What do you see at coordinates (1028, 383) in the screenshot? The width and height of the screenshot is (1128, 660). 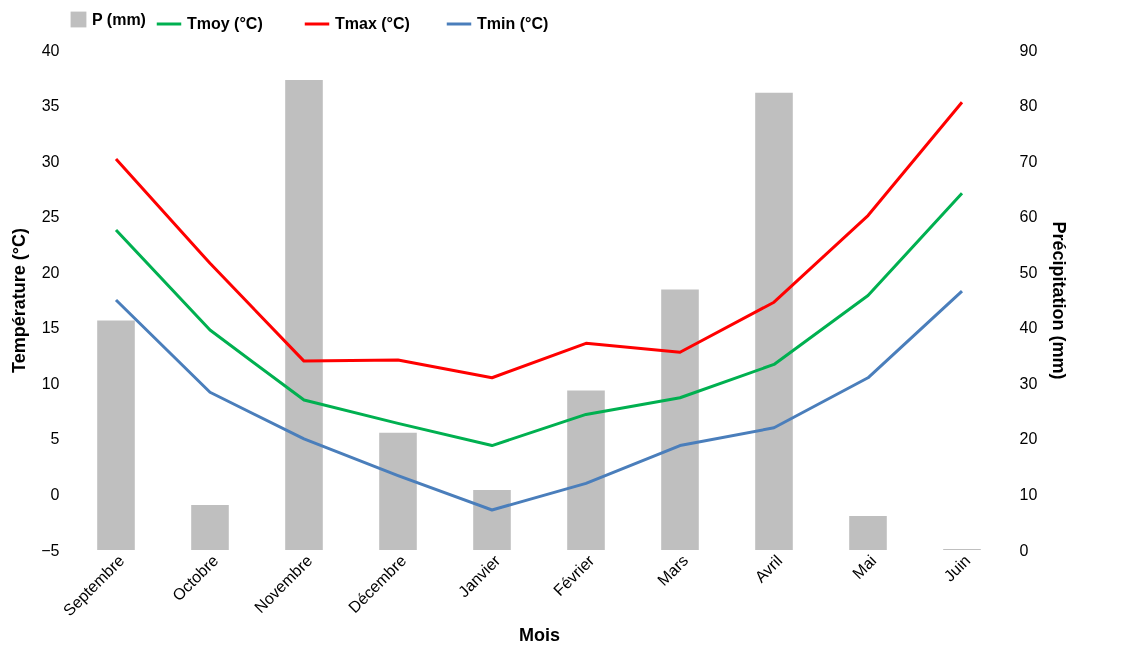 I see `y2-tick-label: 30` at bounding box center [1028, 383].